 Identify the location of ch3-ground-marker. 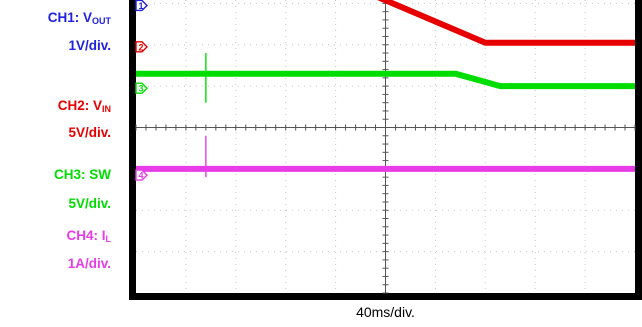
(141, 88).